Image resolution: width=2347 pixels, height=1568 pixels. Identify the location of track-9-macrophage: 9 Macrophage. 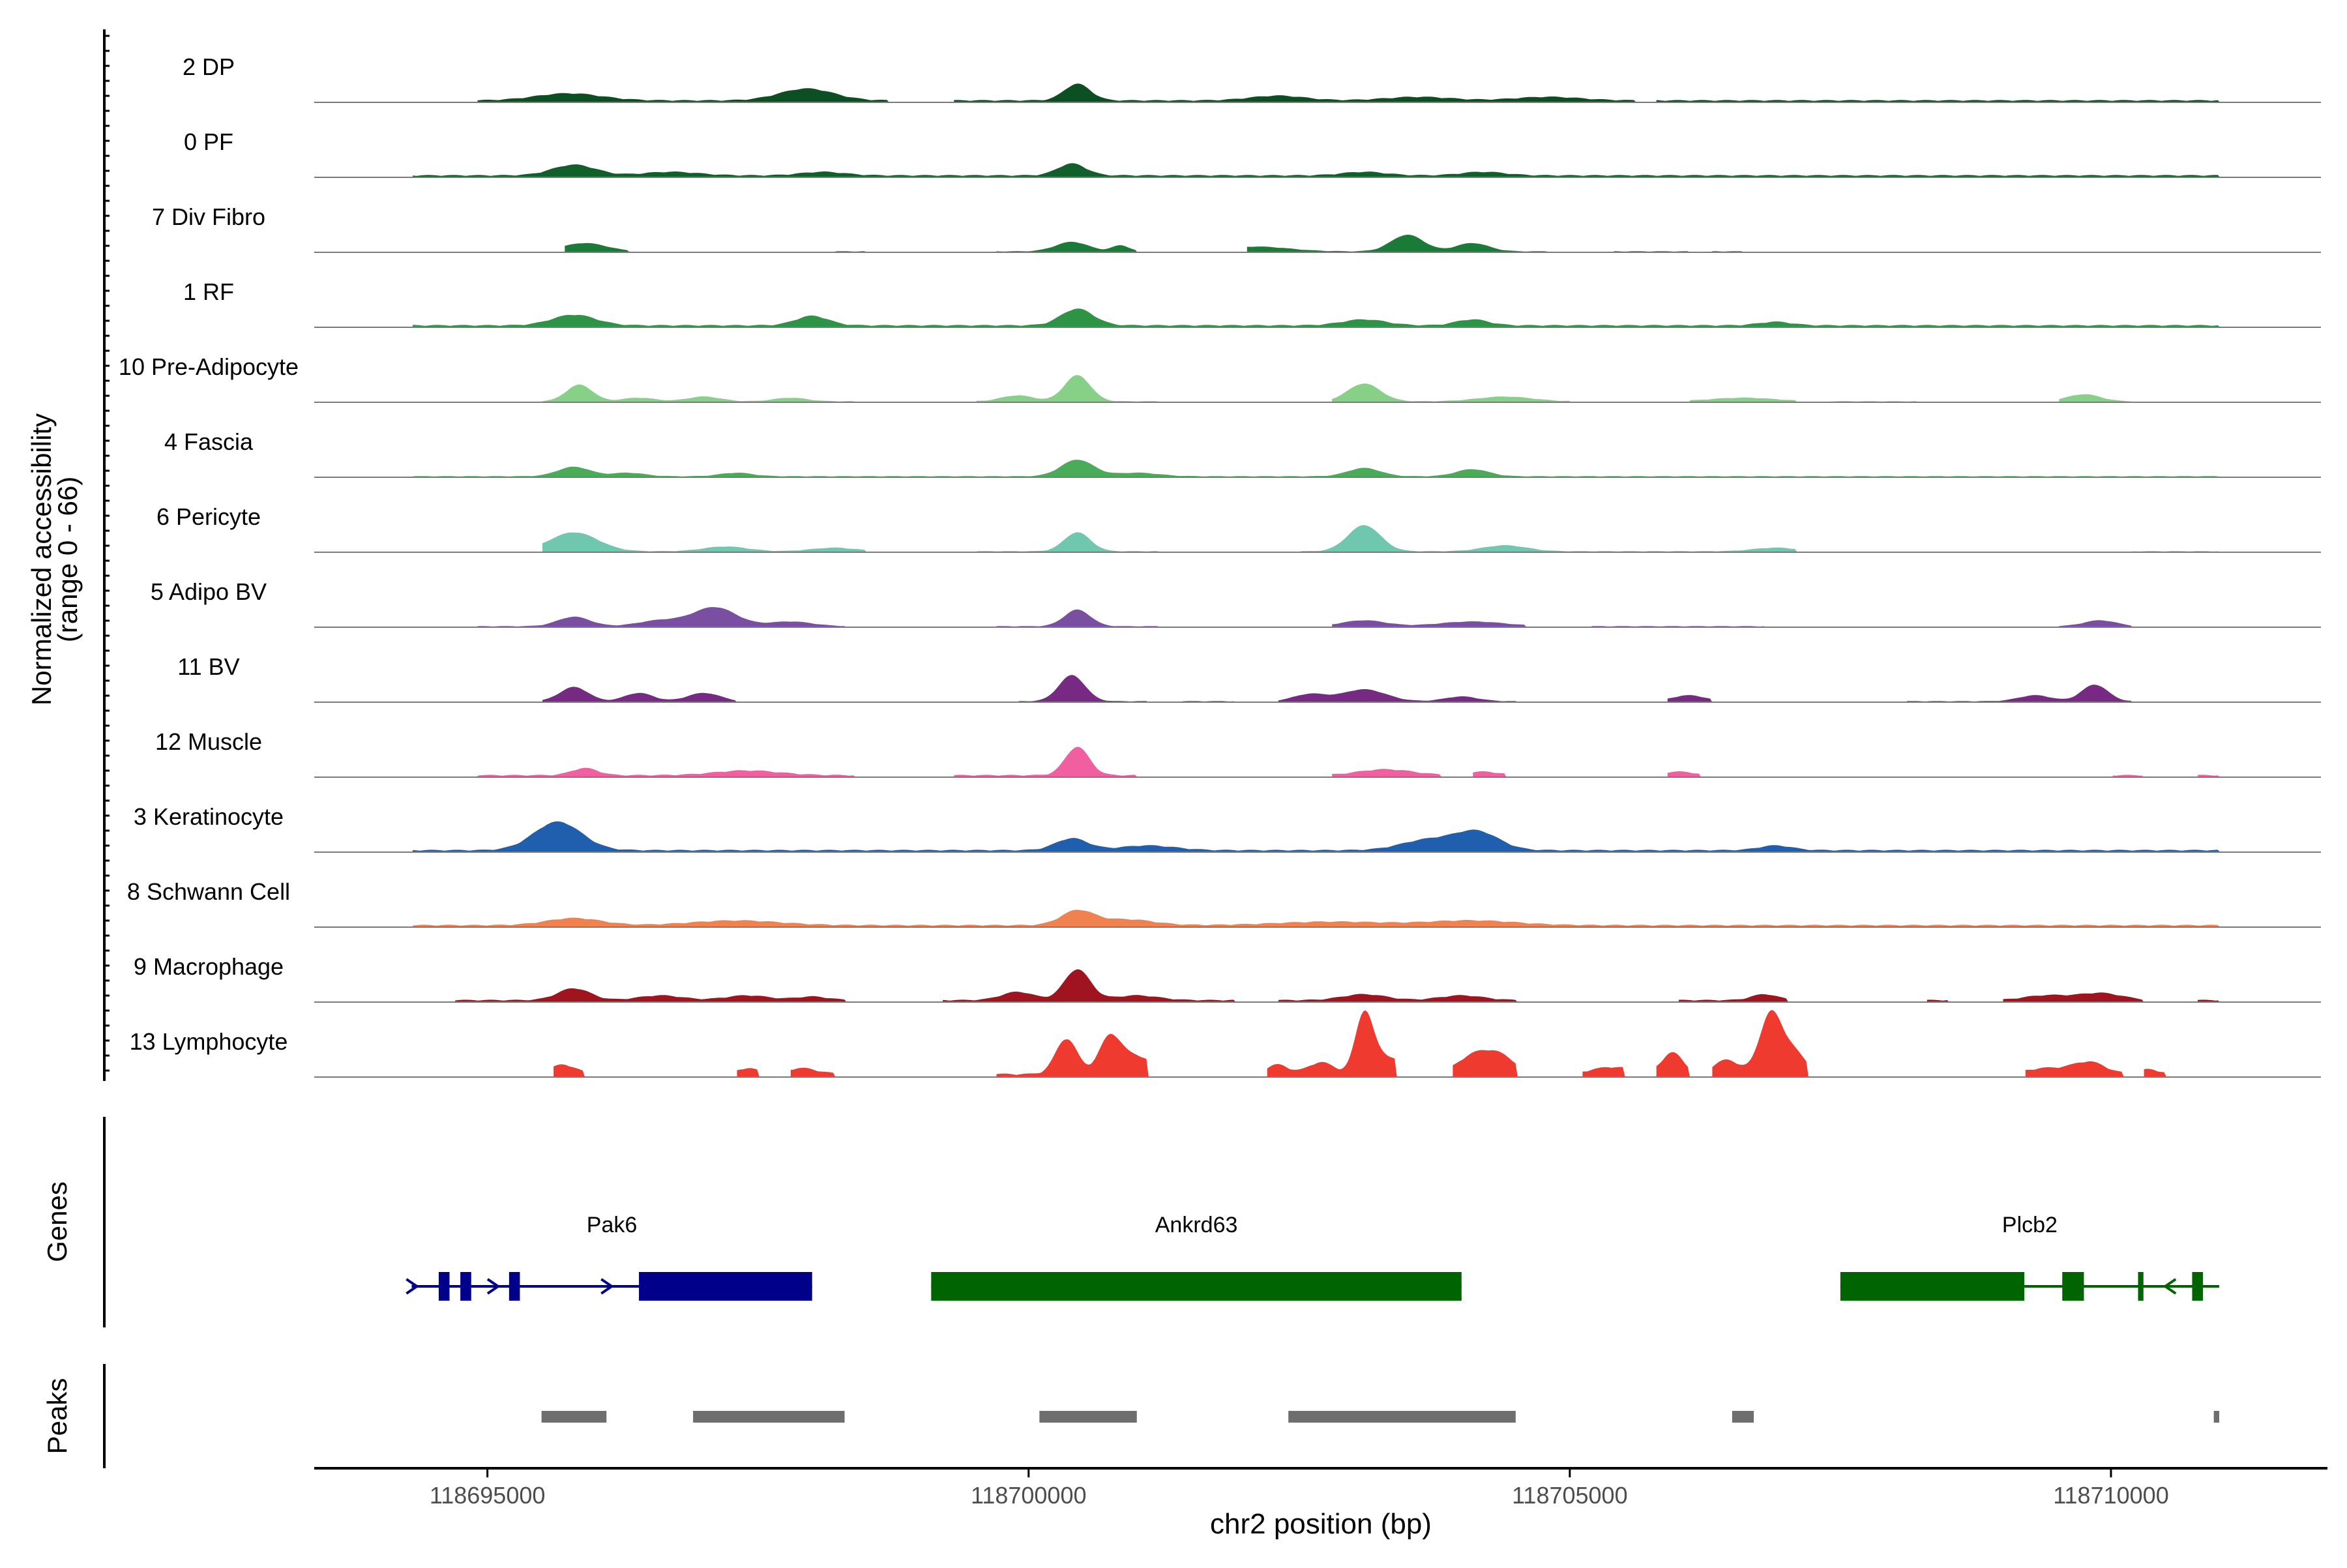
(1227, 978).